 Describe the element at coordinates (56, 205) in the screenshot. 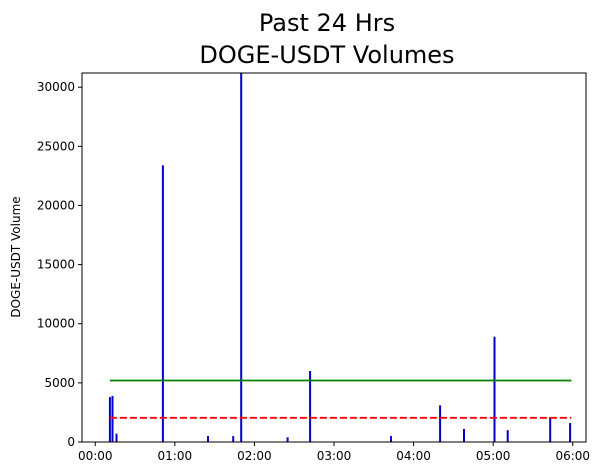

I see `y-tick-label-4: 20000` at that location.